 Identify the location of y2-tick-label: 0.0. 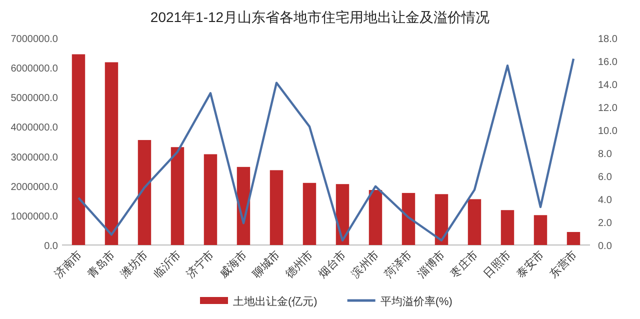
(605, 246).